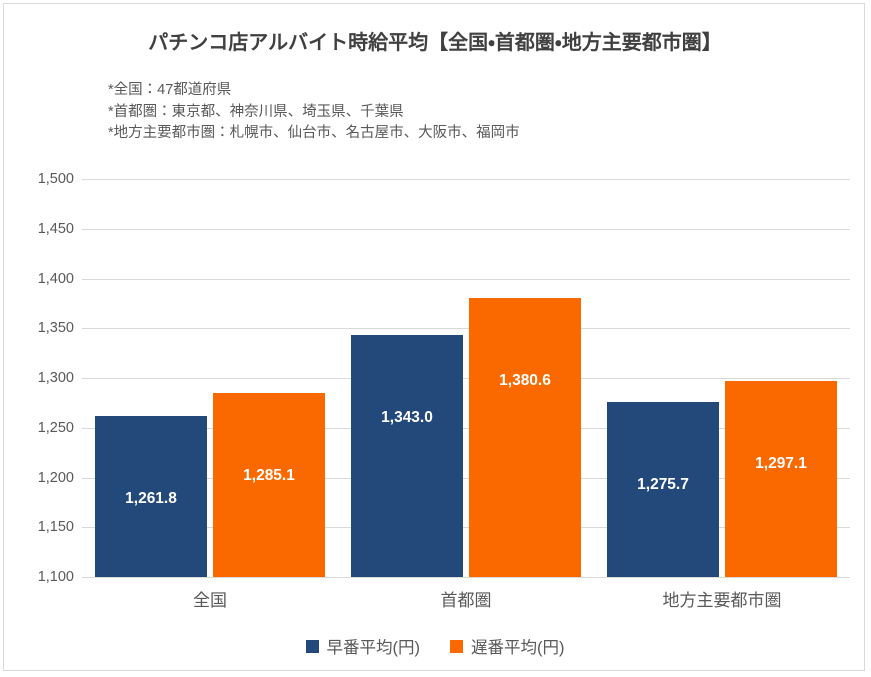 The image size is (871, 677). I want to click on chart-note-line-1: *全国：47都道府県, so click(170, 90).